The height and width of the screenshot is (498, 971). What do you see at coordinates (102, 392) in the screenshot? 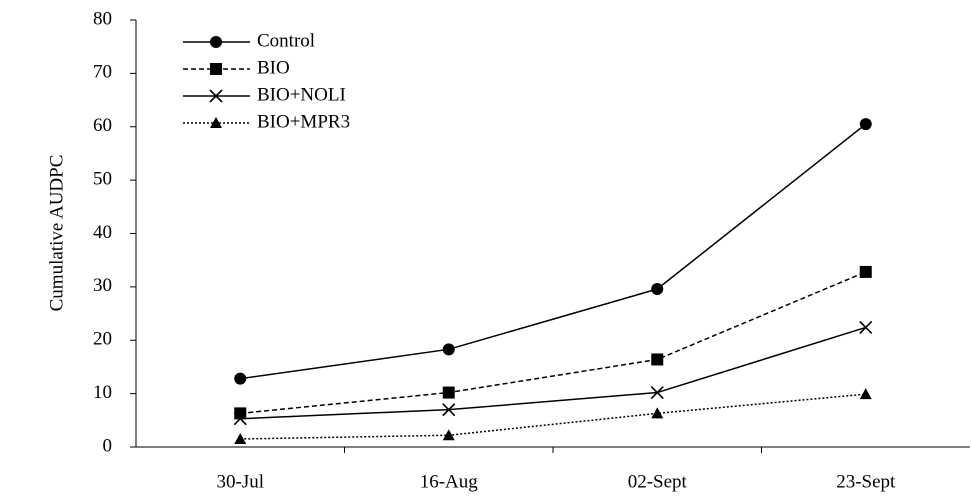
I see `y-tick-label: 10` at bounding box center [102, 392].